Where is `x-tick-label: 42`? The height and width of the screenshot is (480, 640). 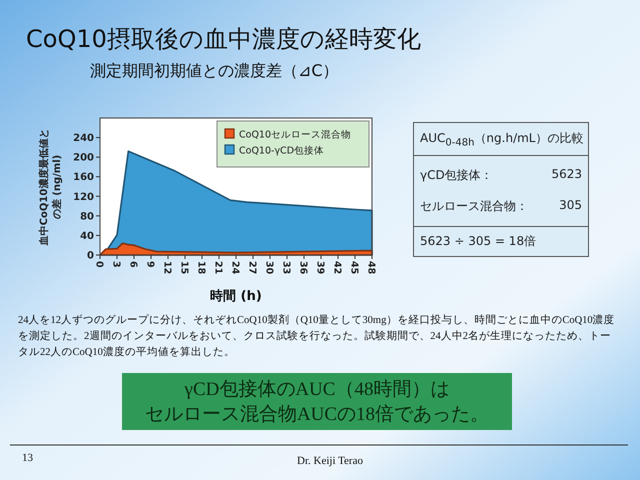 x-tick-label: 42 is located at coordinates (337, 267).